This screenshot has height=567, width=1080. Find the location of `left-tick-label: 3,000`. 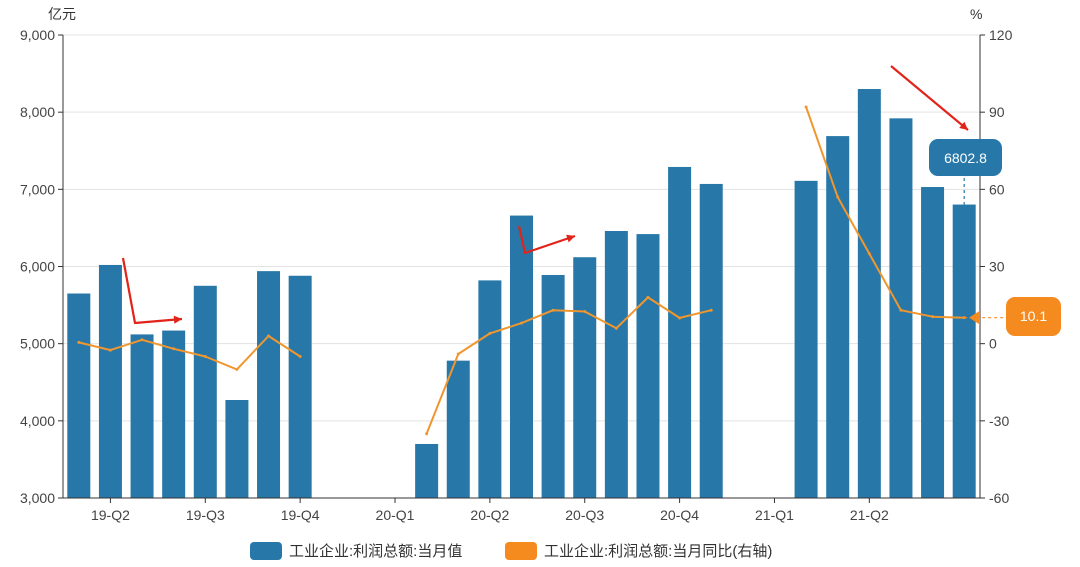

left-tick-label: 3,000 is located at coordinates (37, 498).